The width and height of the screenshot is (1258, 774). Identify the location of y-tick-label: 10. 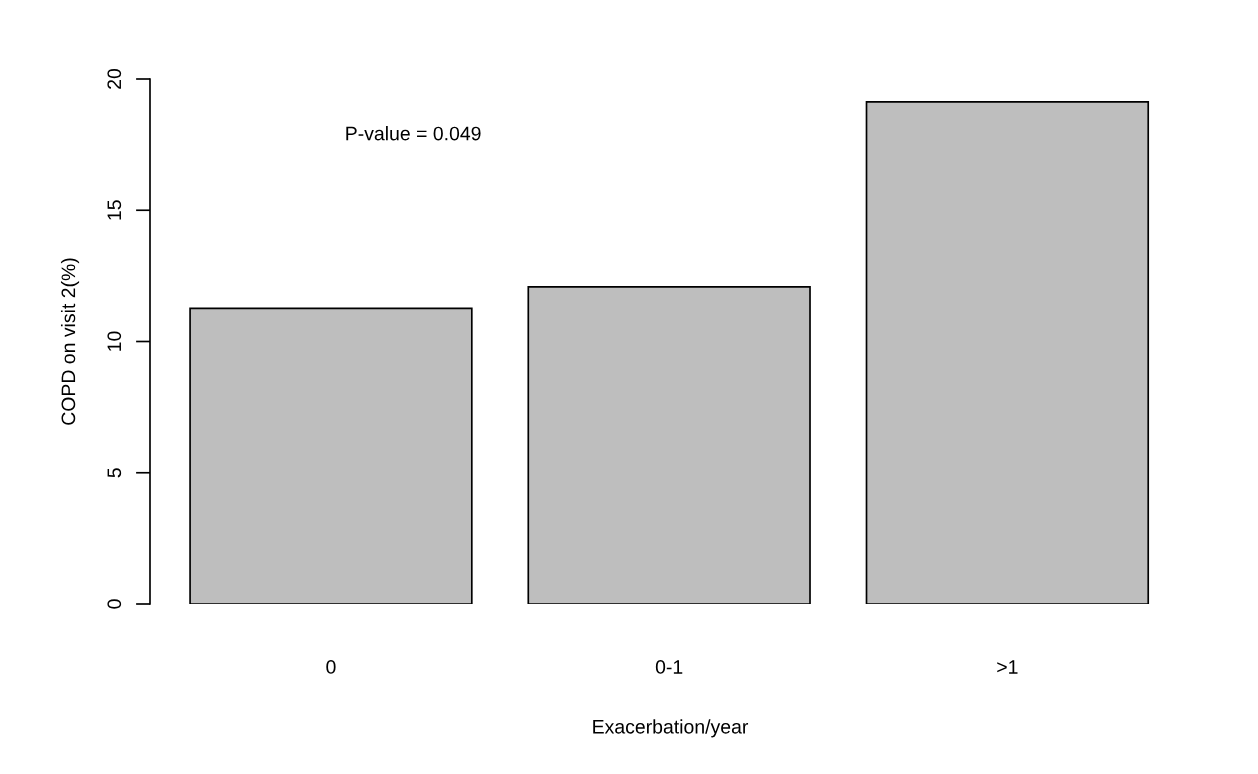
(114, 341).